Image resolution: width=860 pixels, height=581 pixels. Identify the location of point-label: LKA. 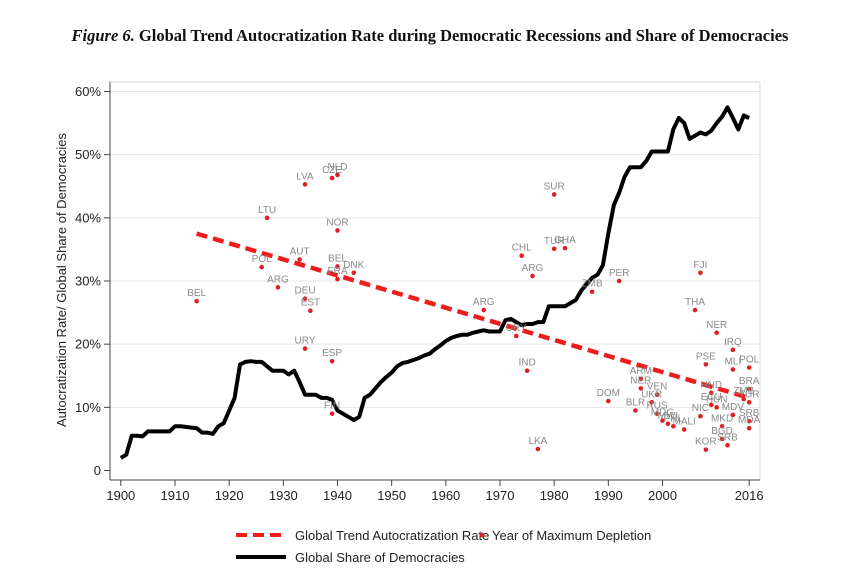
(537, 441).